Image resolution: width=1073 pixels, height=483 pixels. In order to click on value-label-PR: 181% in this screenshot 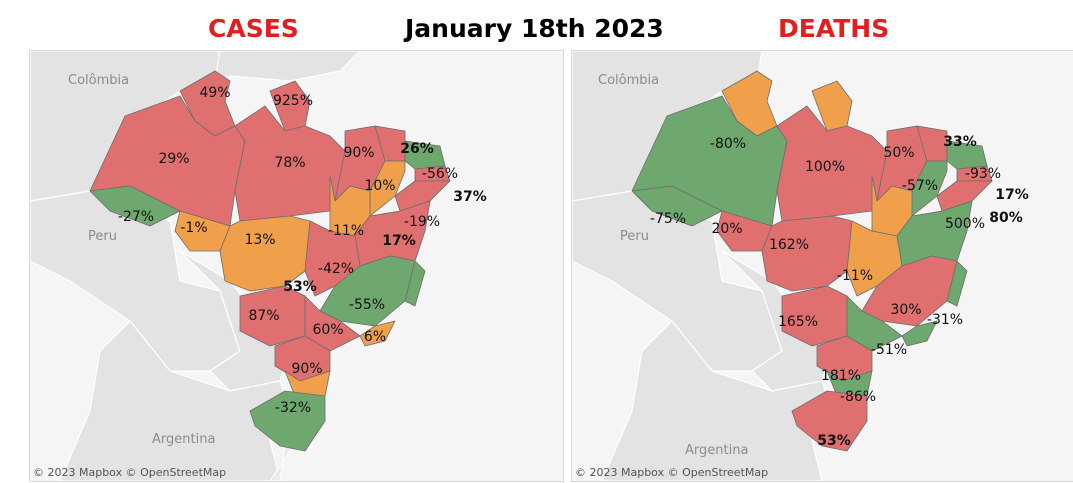, I will do `click(841, 376)`.